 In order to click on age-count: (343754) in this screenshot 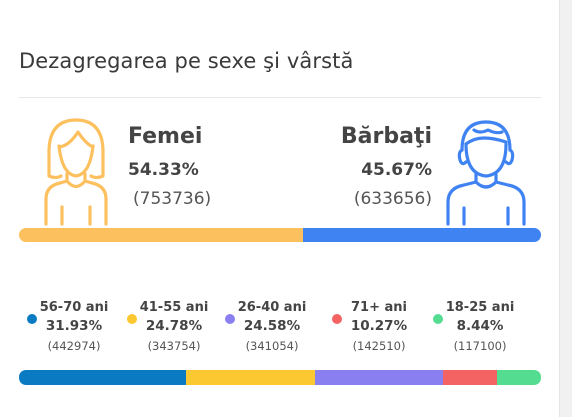, I will do `click(174, 346)`.